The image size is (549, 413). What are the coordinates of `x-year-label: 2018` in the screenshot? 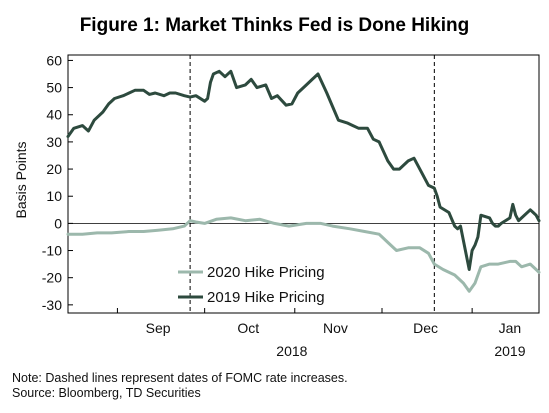 It's located at (291, 351).